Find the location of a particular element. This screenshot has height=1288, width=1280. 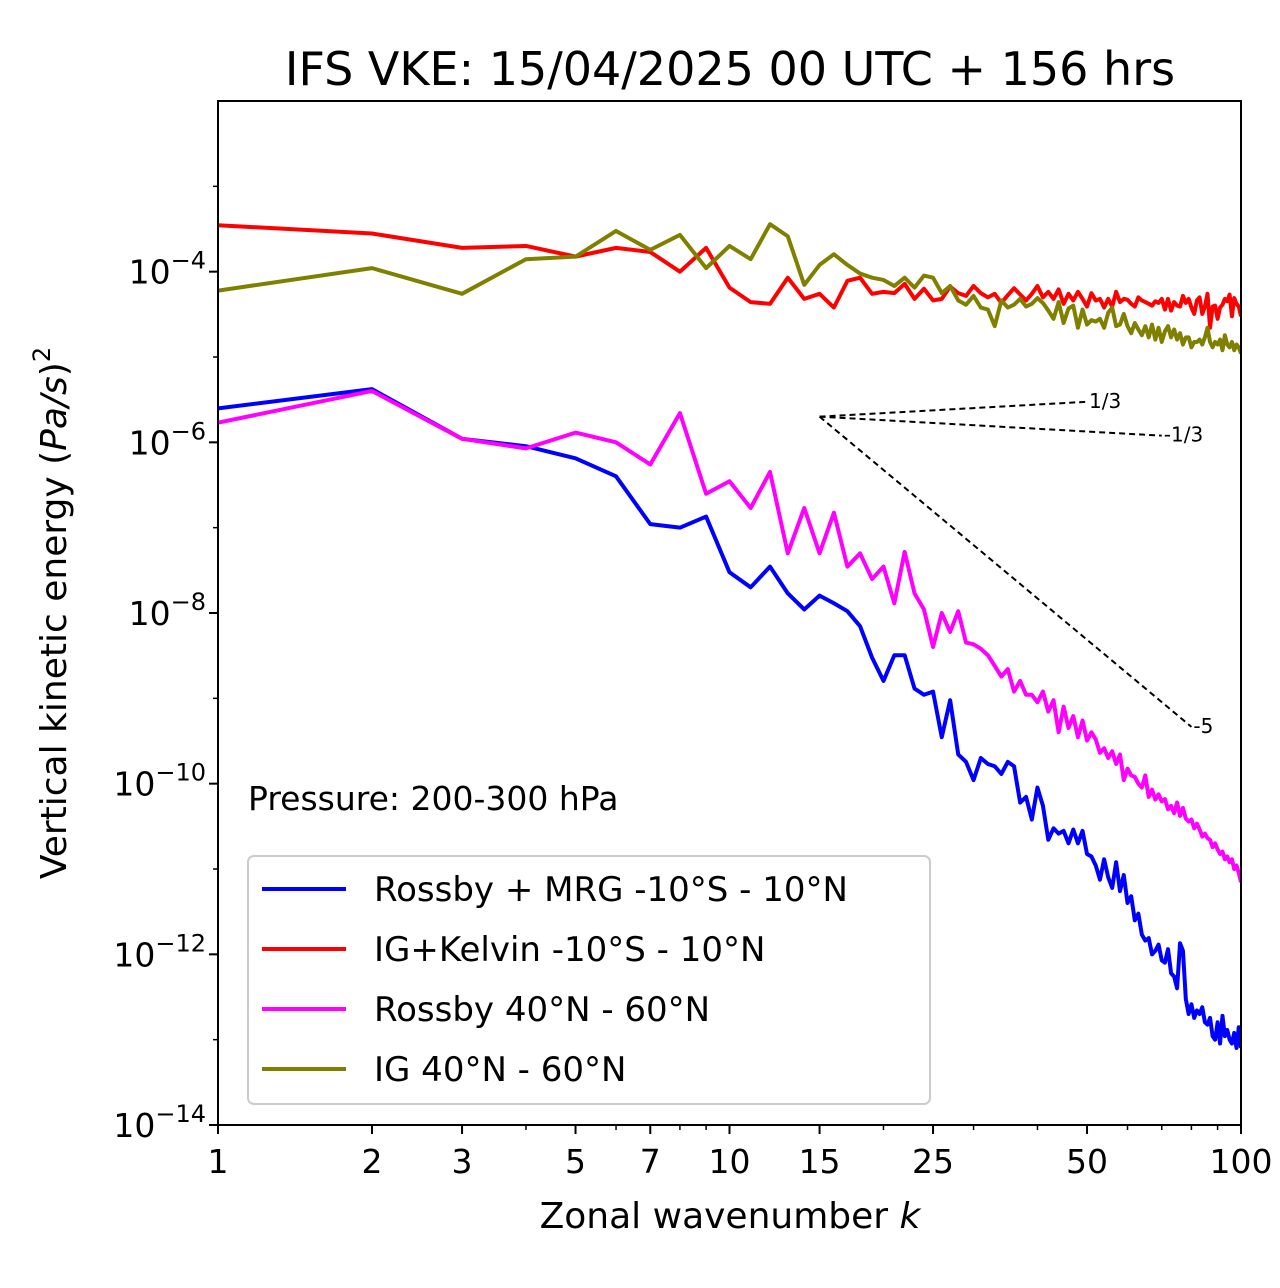

y-axis: 10⁻⁴ 10⁻⁶ 10⁻⁸ 10⁻¹⁰ 10⁻¹² 10⁻¹⁴ is located at coordinates (165, 665).